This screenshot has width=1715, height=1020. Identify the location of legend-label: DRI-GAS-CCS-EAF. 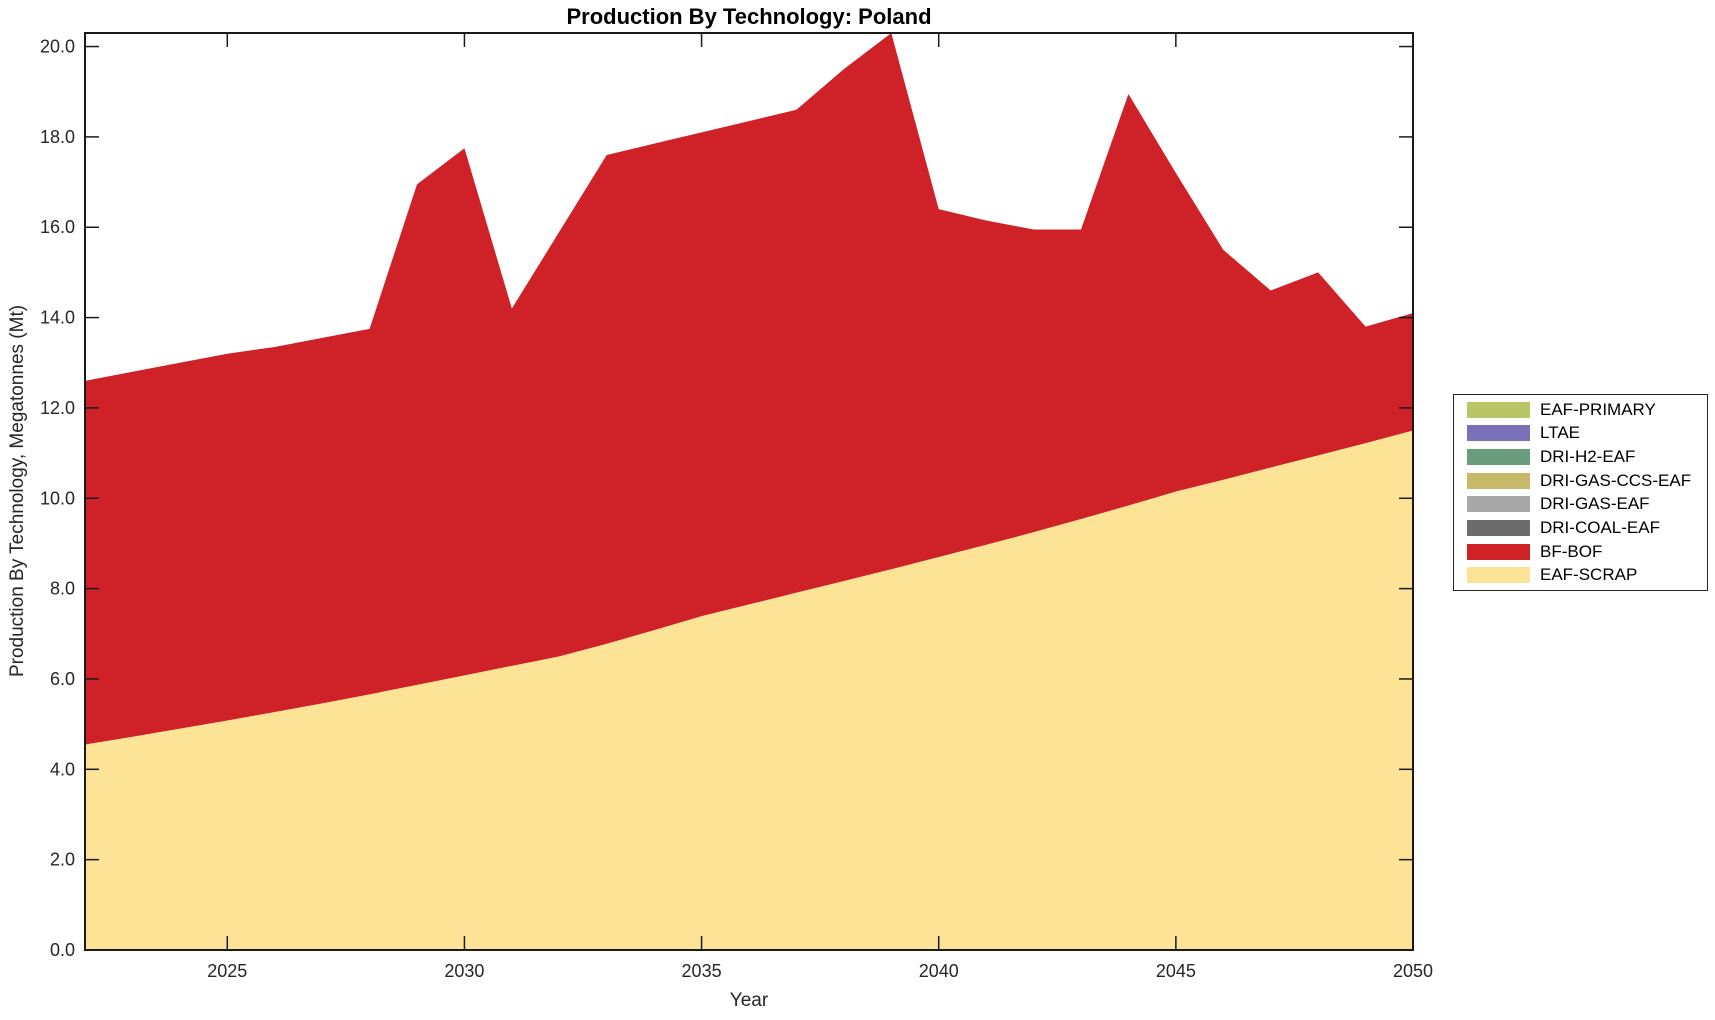
(1616, 480).